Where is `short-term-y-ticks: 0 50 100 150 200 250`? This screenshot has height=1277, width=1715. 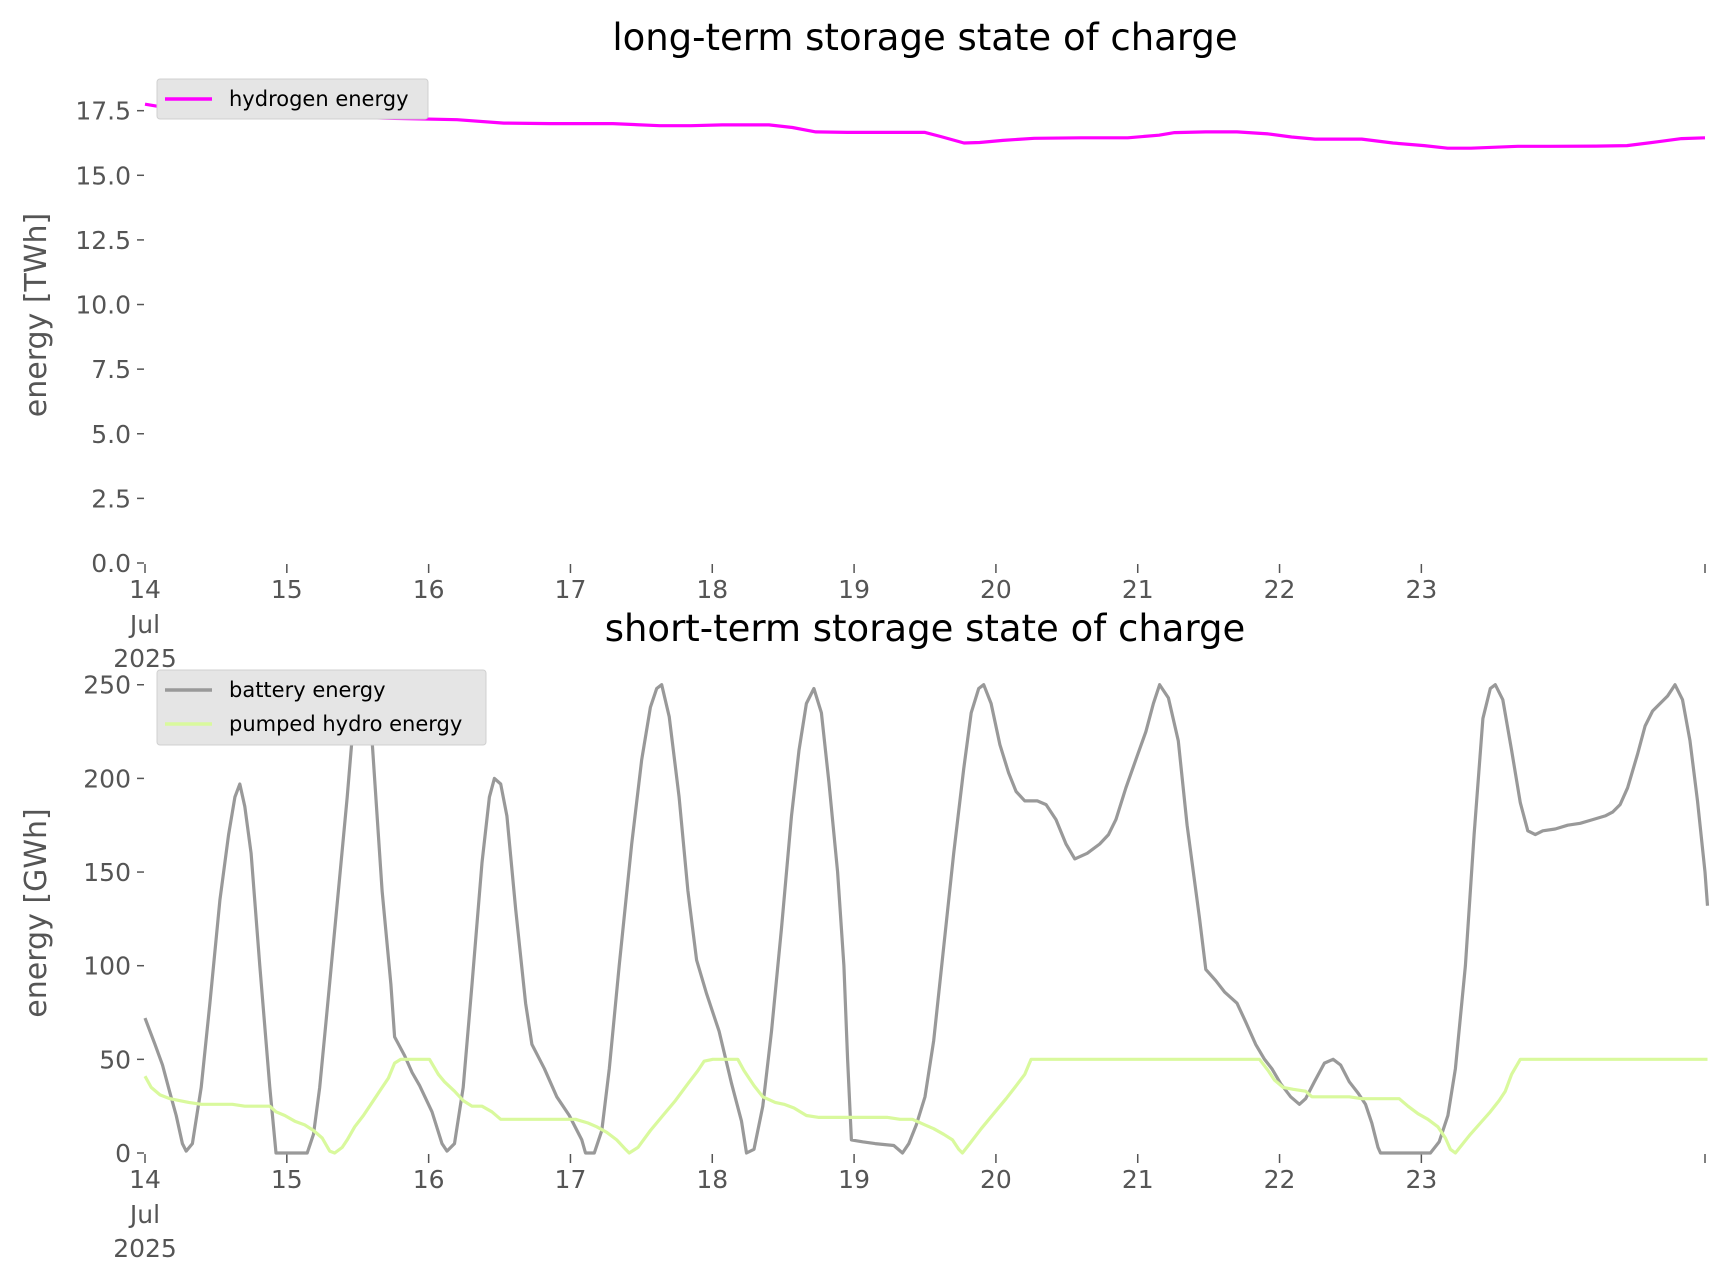 short-term-y-ticks: 0 50 100 150 200 250 is located at coordinates (113, 919).